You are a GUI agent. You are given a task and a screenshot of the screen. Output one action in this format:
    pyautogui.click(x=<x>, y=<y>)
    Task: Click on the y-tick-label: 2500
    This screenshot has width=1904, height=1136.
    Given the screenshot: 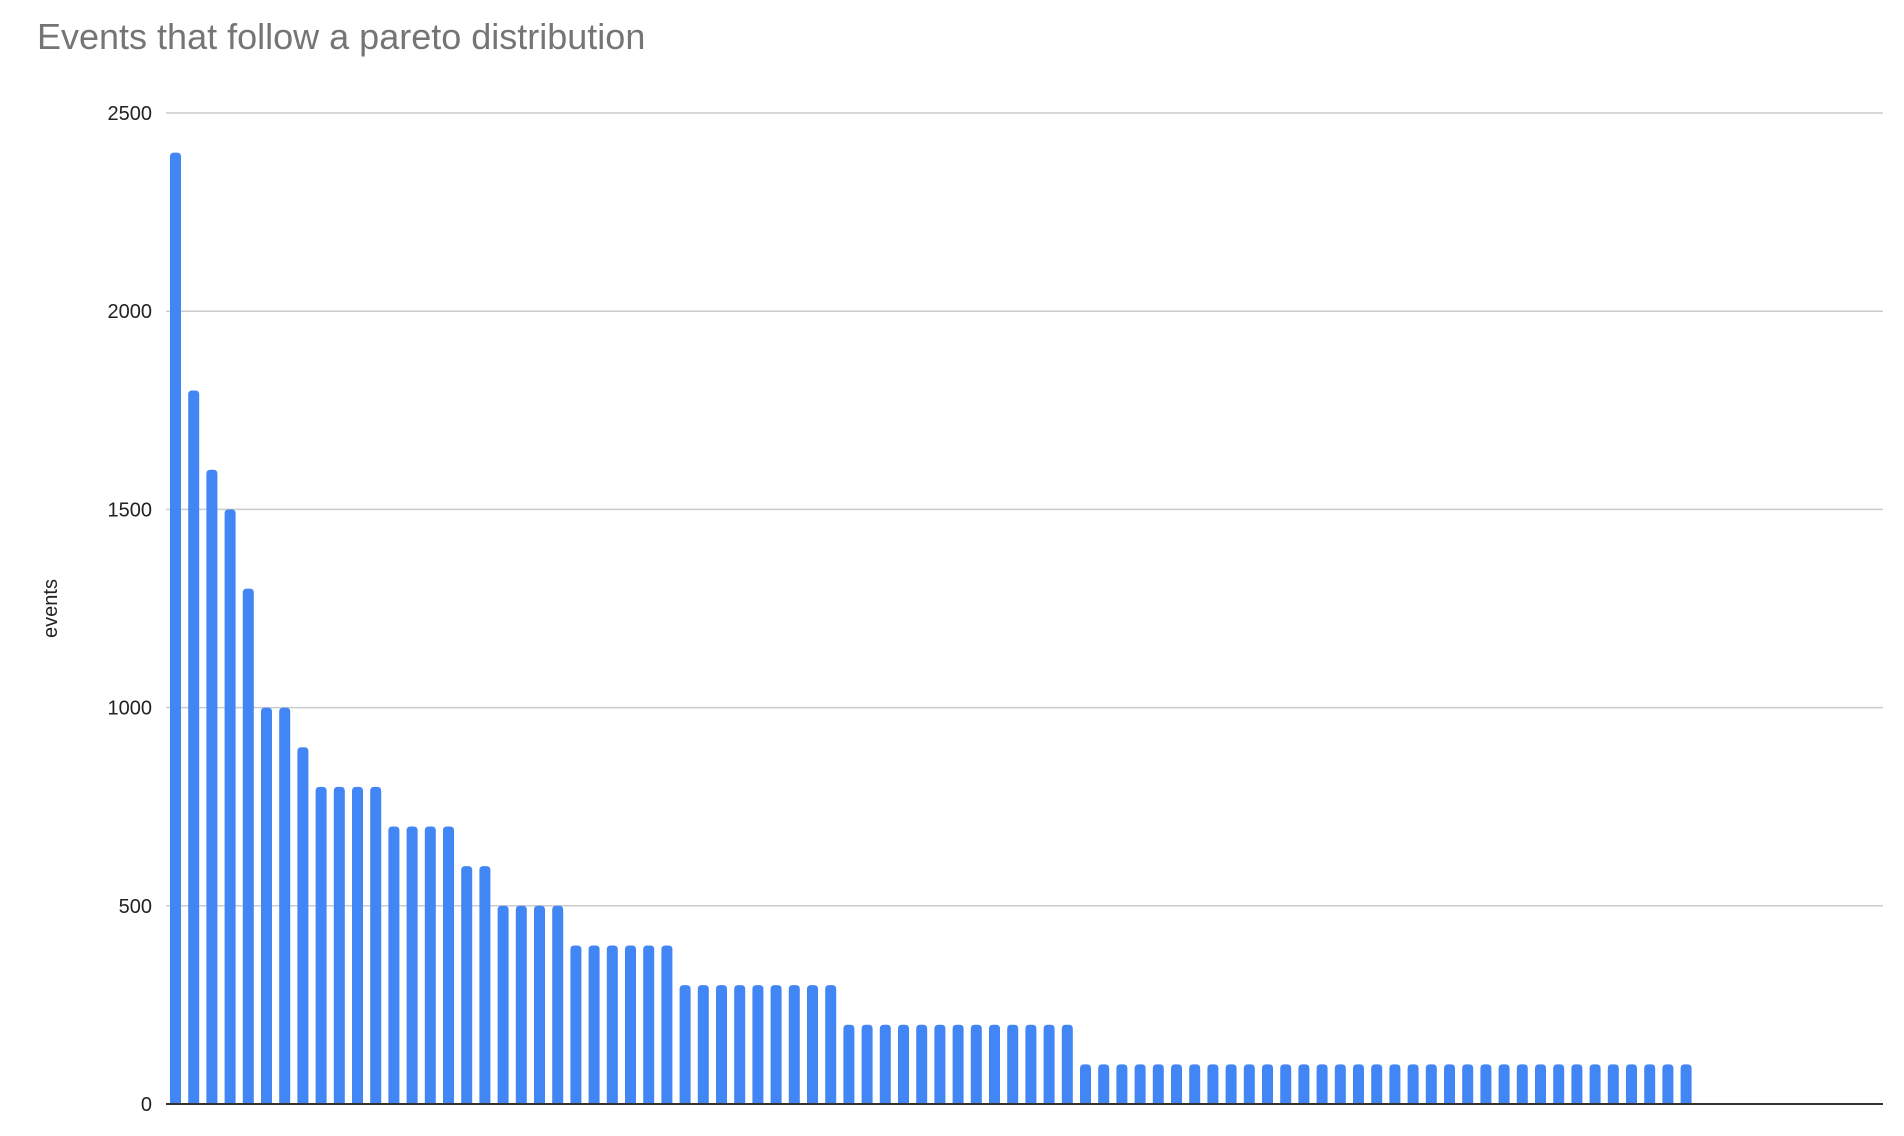 What is the action you would take?
    pyautogui.click(x=130, y=114)
    